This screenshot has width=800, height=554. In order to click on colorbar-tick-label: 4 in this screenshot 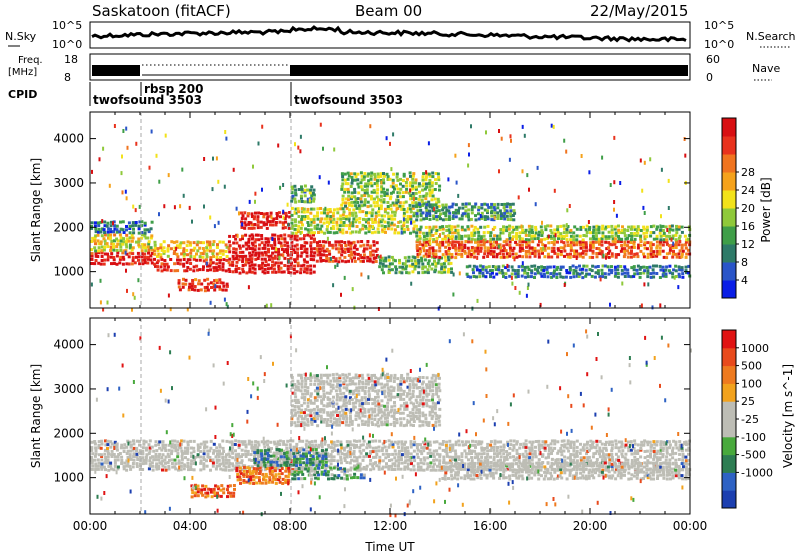, I will do `click(744, 280)`.